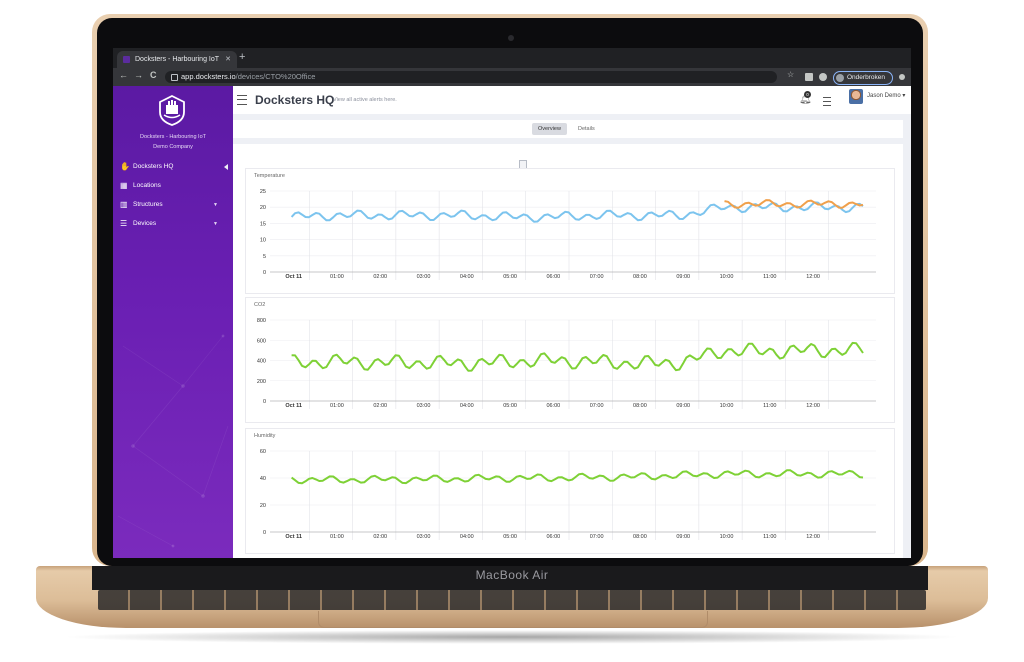 The width and height of the screenshot is (1024, 662). Describe the element at coordinates (683, 537) in the screenshot. I see `x-tick-label: 09:00` at that location.